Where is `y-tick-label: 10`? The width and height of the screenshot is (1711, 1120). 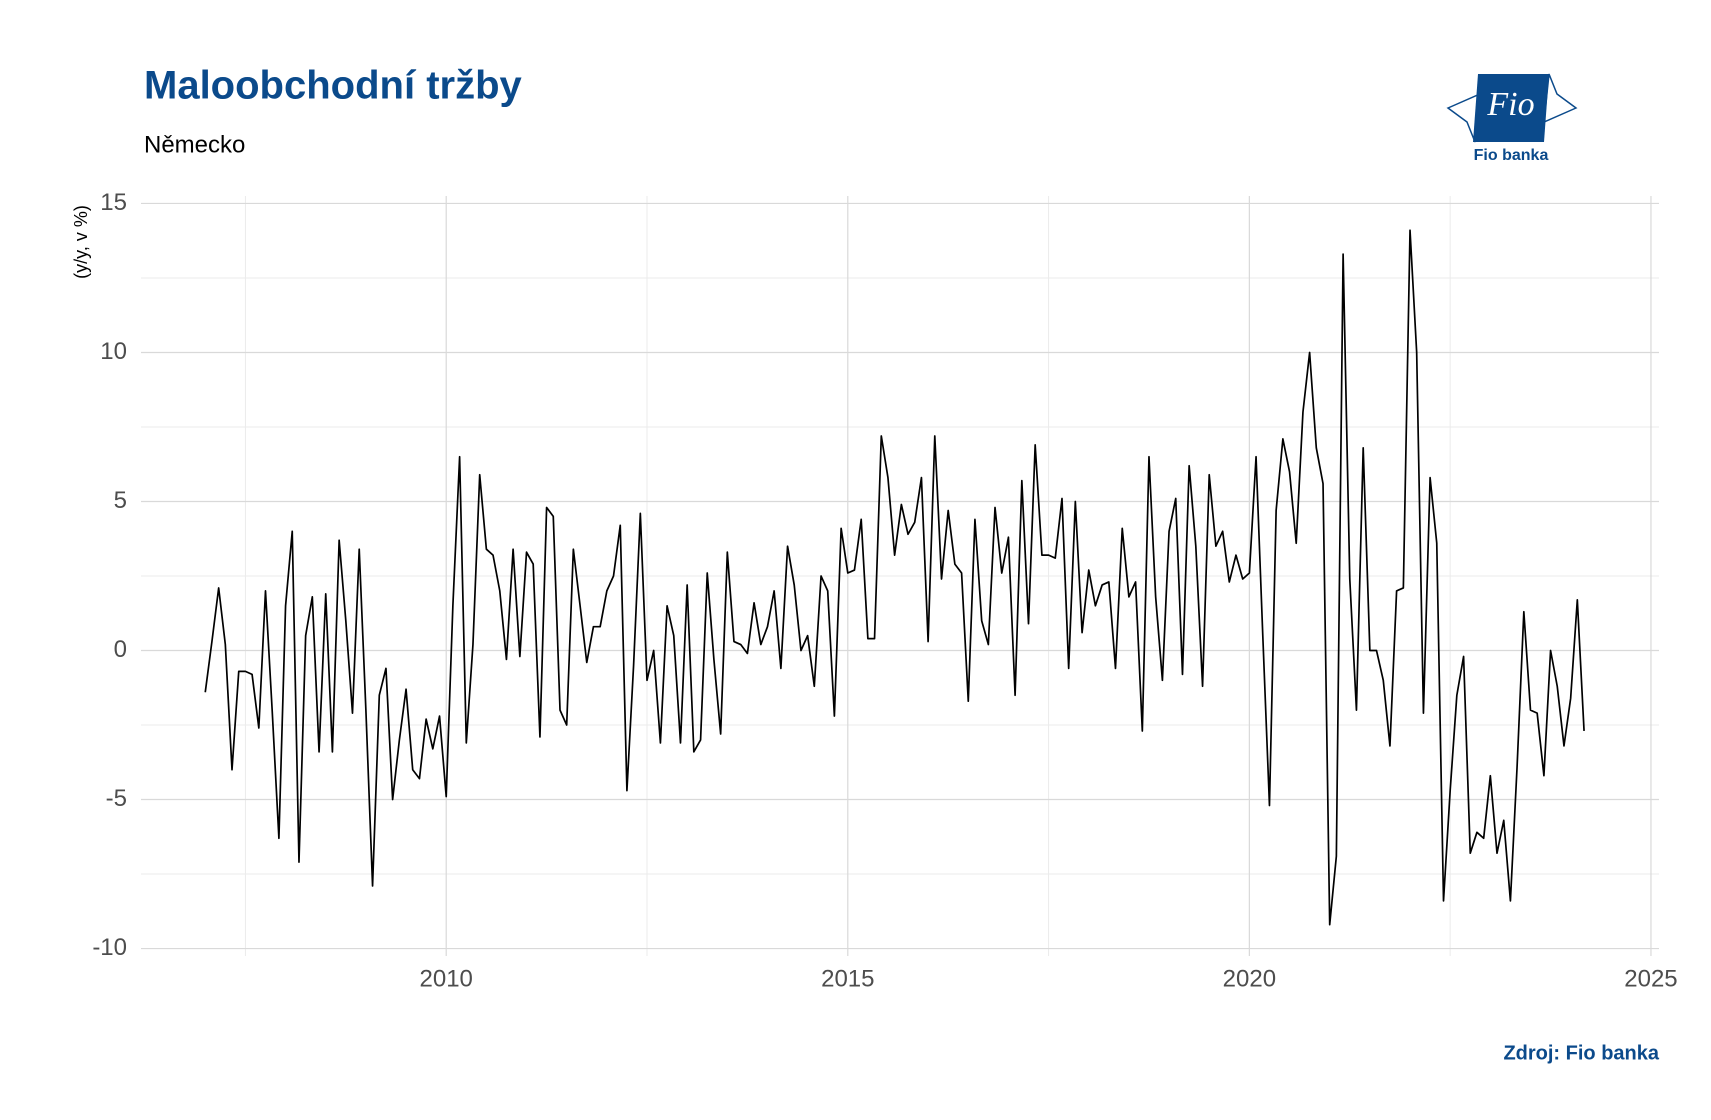 y-tick-label: 10 is located at coordinates (113, 351).